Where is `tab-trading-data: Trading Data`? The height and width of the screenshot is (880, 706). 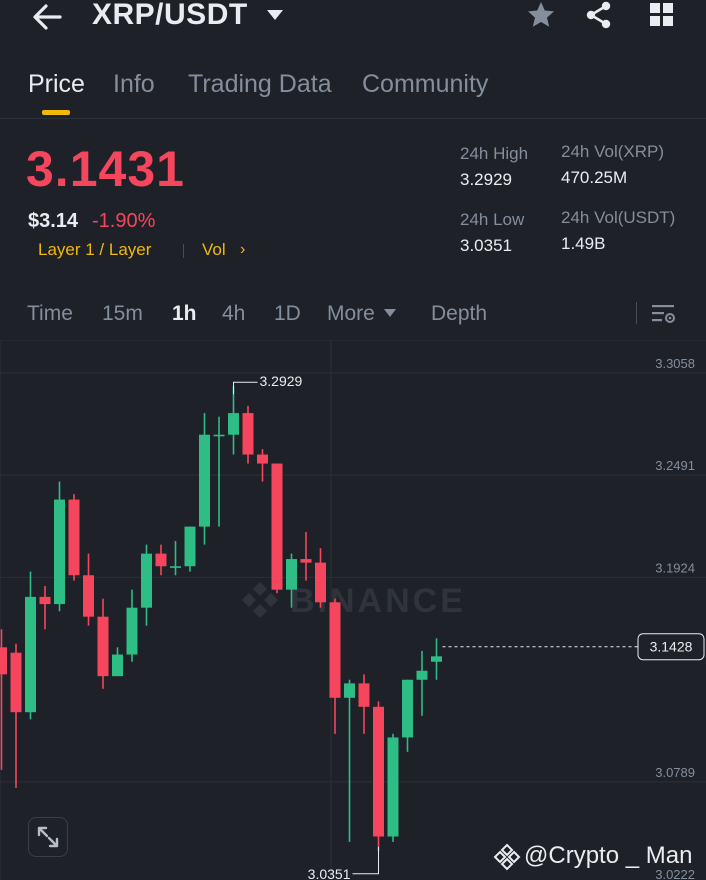
tab-trading-data: Trading Data is located at coordinates (260, 84).